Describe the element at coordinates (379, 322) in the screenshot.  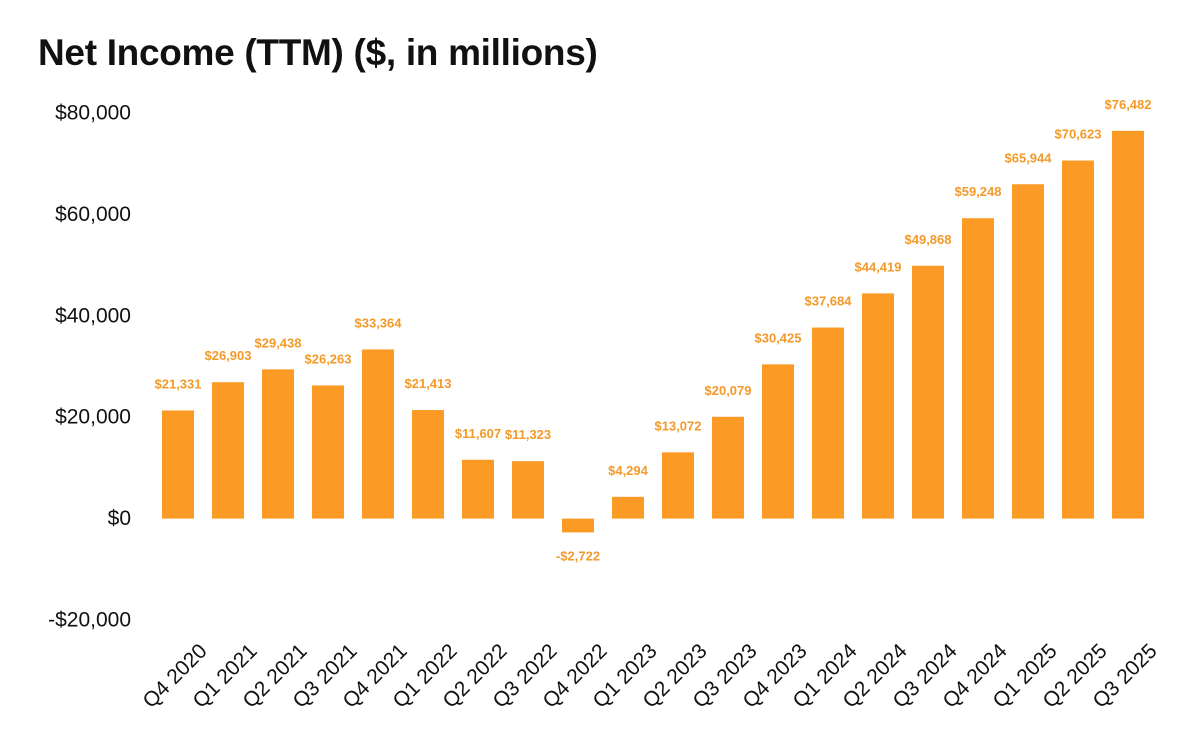
I see `bar-value-label: $33,364` at that location.